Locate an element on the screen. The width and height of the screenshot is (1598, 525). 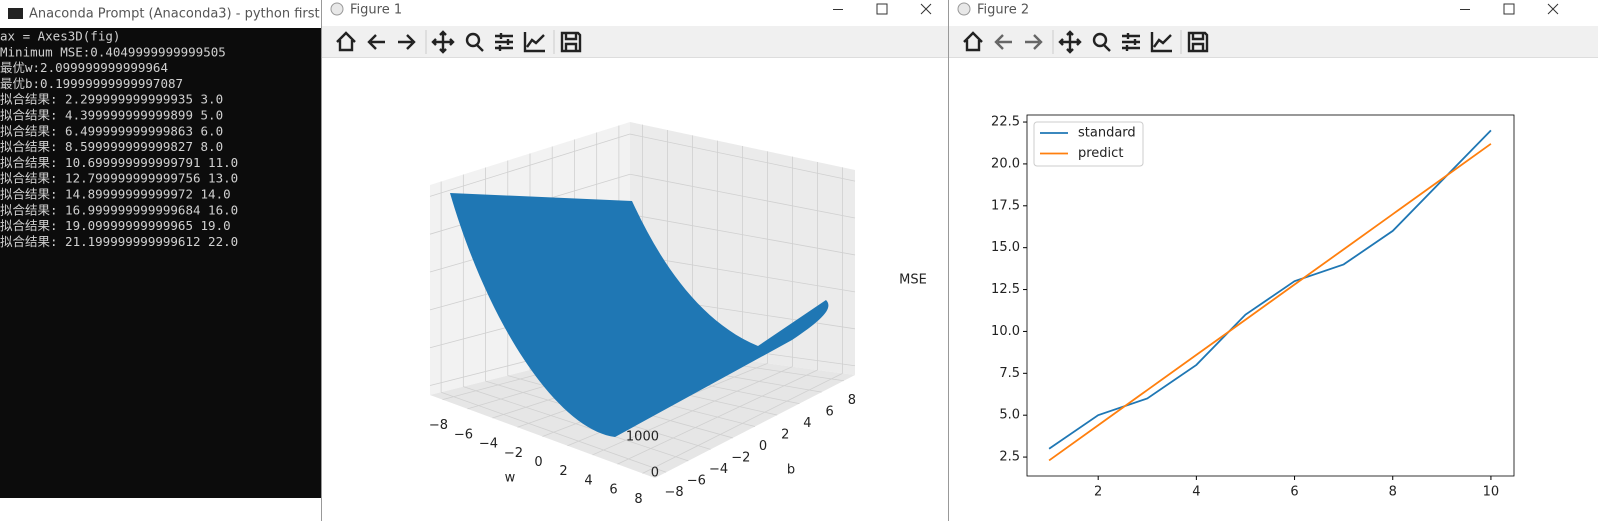
terminal-line: 拟合结果: 16.999999999999684 16.0 is located at coordinates (119, 209).